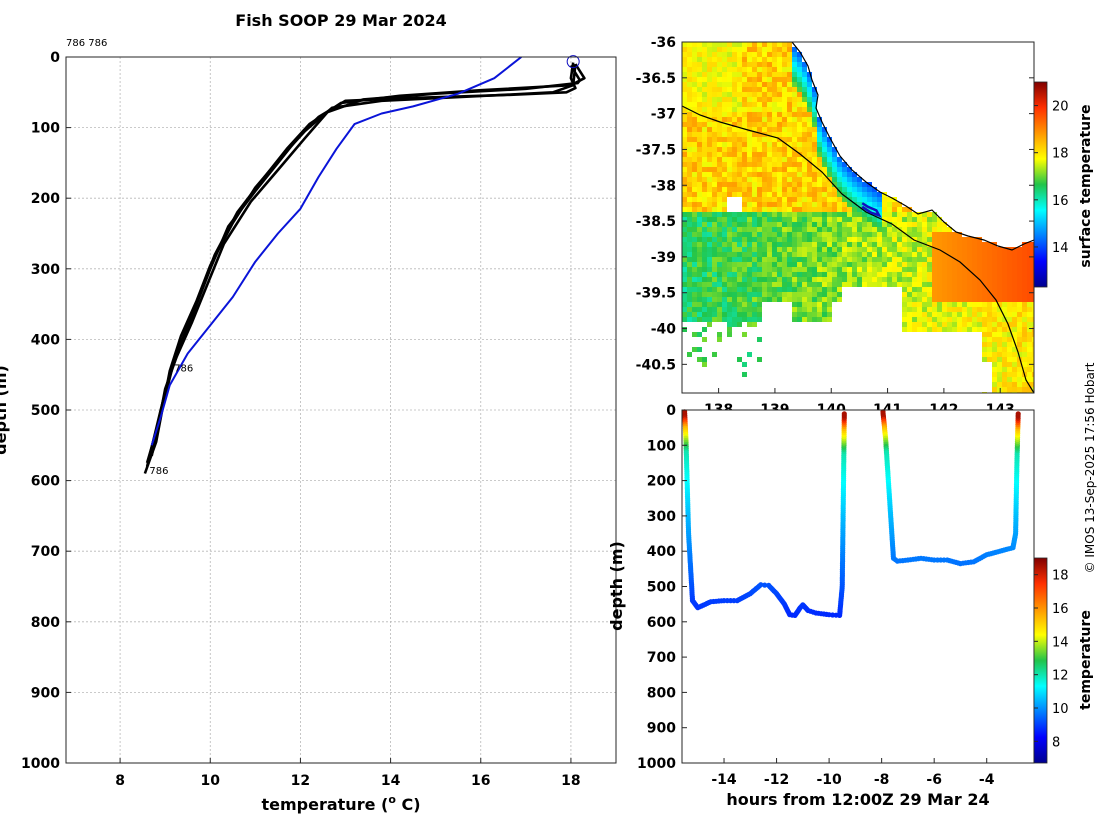  I want to click on temperature-colorbar, so click(1040, 660).